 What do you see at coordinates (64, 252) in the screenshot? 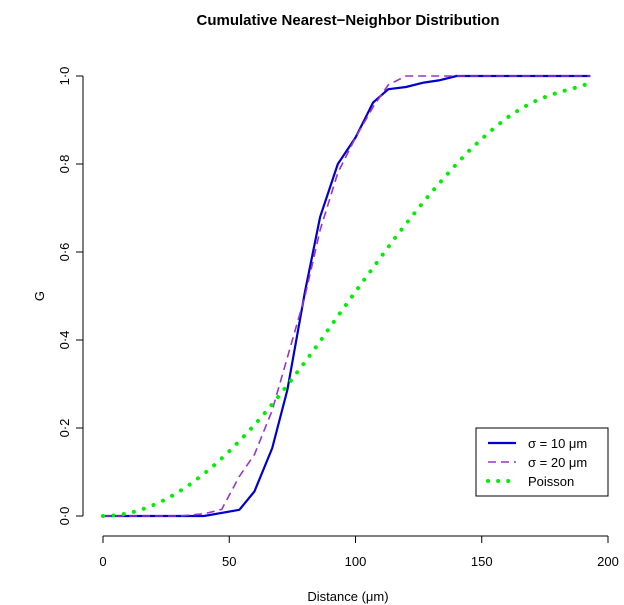
I see `y-tick-label: 0·6` at bounding box center [64, 252].